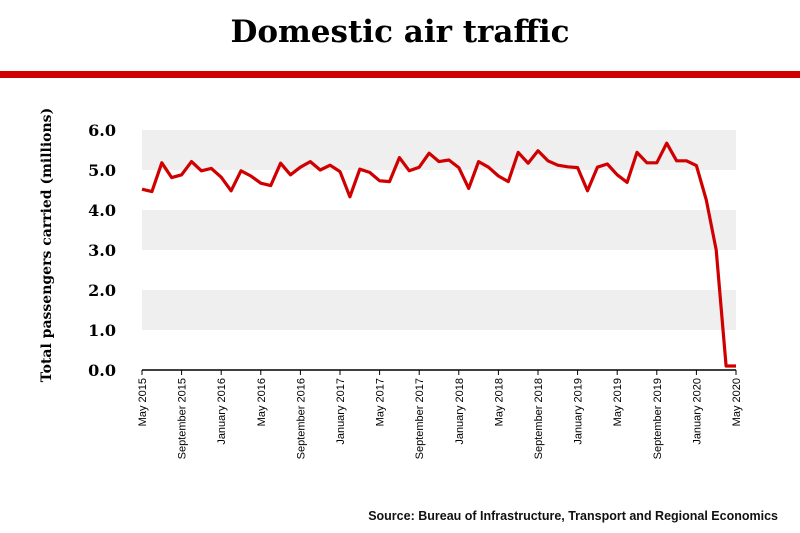 This screenshot has height=533, width=800. I want to click on chart-title: Domestic air traffic, so click(400, 32).